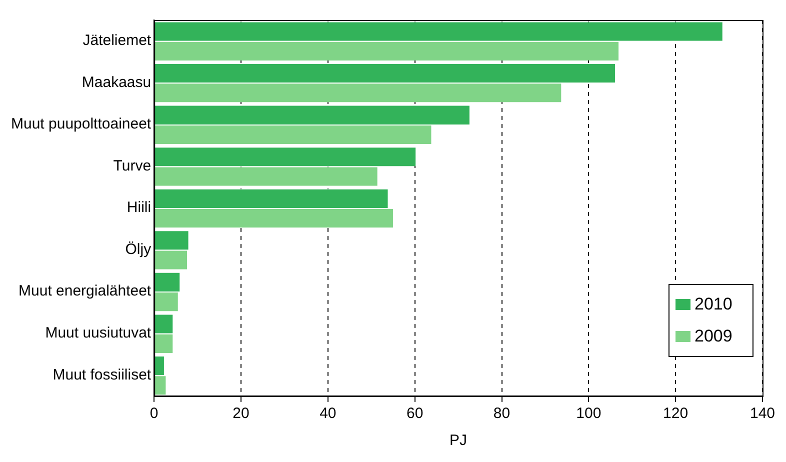 The width and height of the screenshot is (786, 462). I want to click on y-tick-label: Muut puupolttoaineet, so click(81, 124).